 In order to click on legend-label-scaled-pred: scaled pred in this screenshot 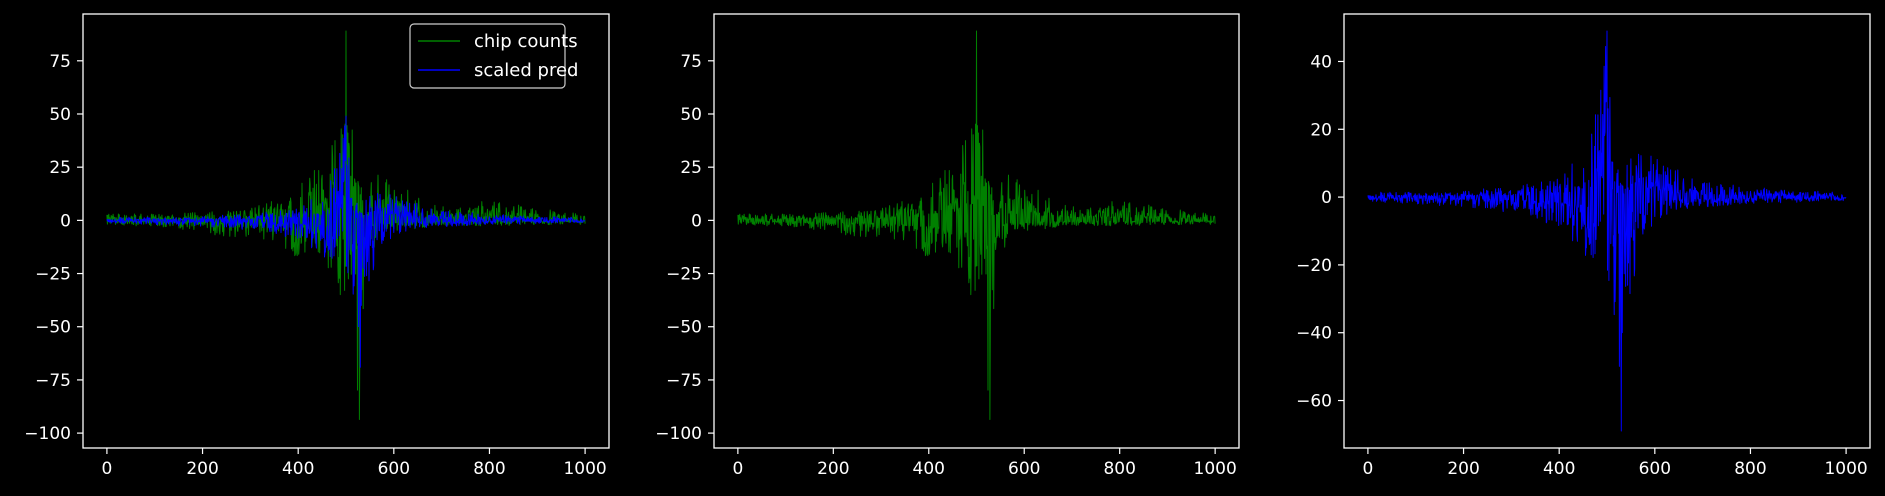, I will do `click(526, 70)`.